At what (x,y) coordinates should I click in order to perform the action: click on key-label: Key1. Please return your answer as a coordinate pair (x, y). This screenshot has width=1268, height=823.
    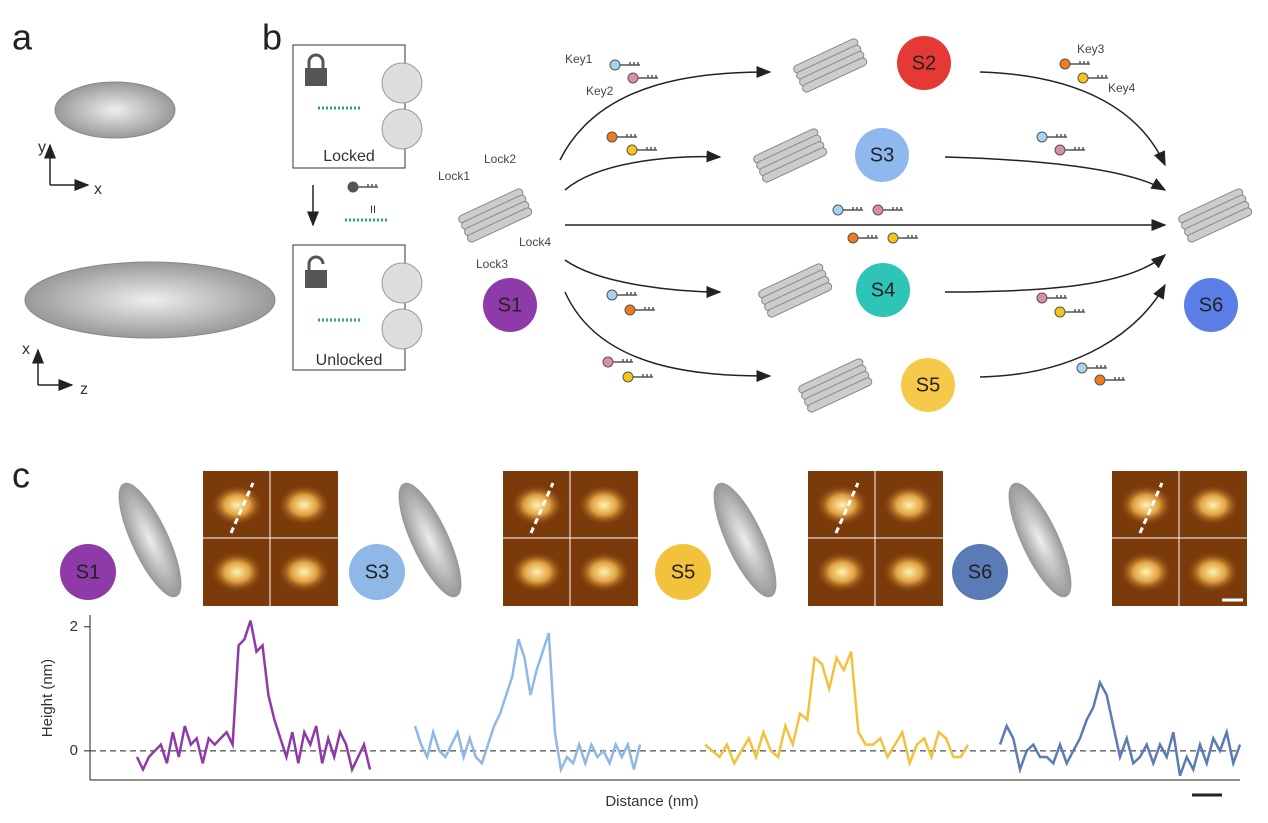
    Looking at the image, I should click on (579, 59).